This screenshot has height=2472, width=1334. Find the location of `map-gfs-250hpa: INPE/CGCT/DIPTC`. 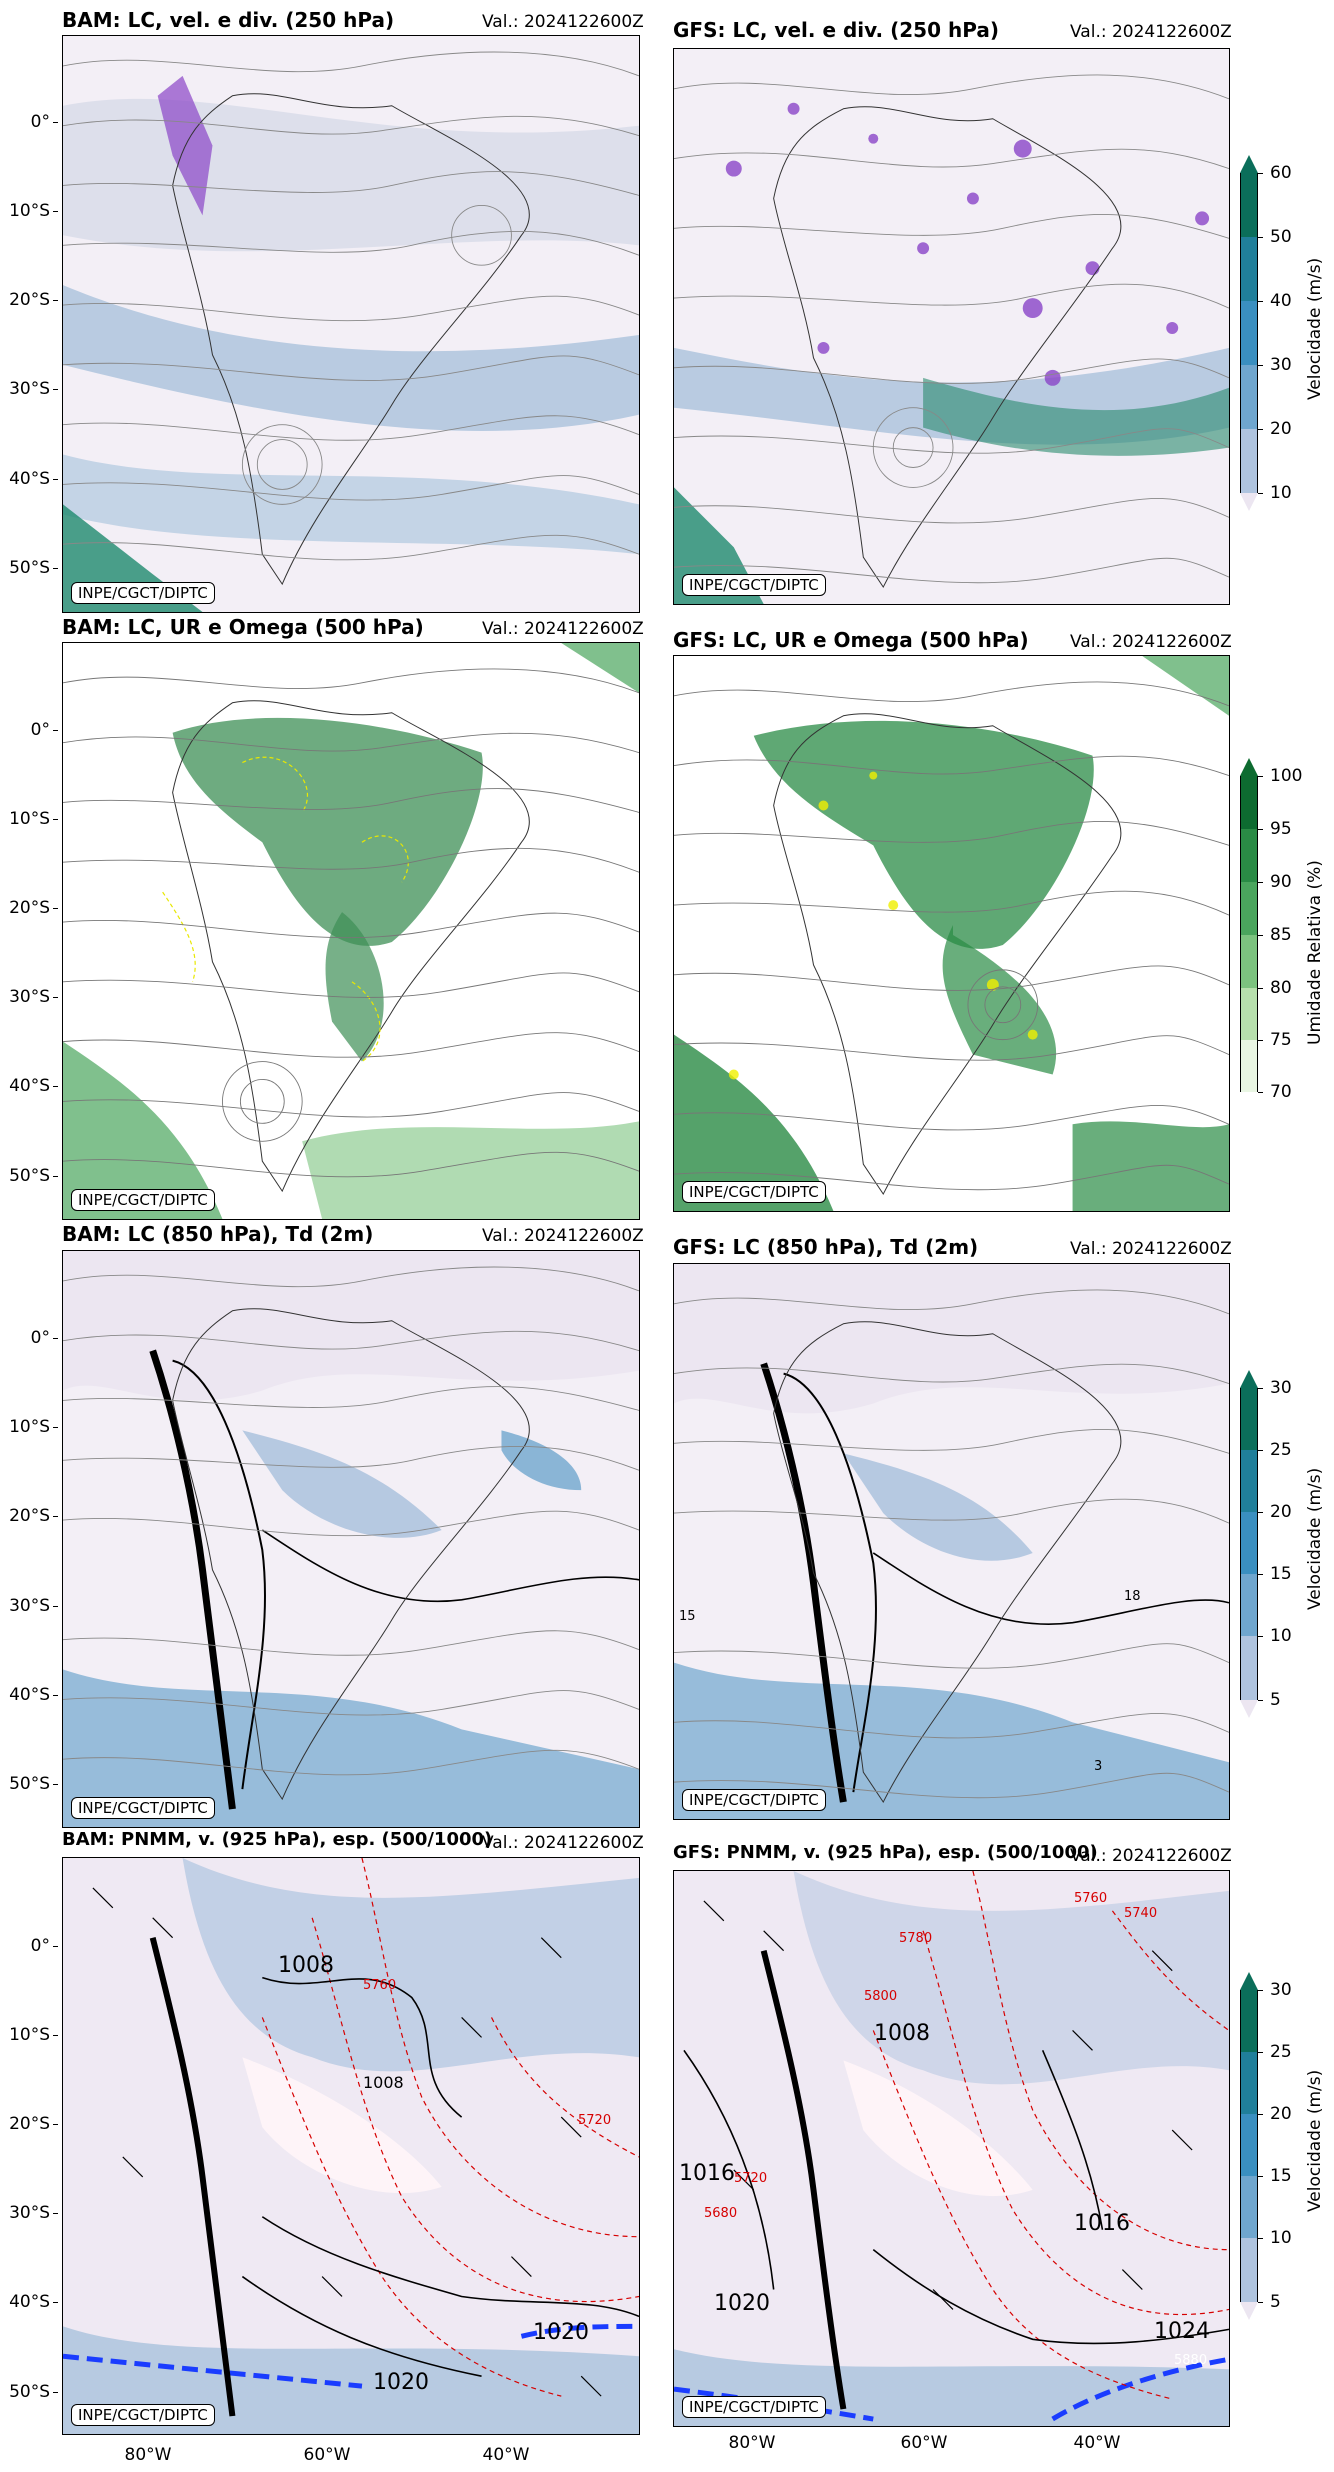

map-gfs-250hpa: INPE/CGCT/DIPTC is located at coordinates (951, 326).